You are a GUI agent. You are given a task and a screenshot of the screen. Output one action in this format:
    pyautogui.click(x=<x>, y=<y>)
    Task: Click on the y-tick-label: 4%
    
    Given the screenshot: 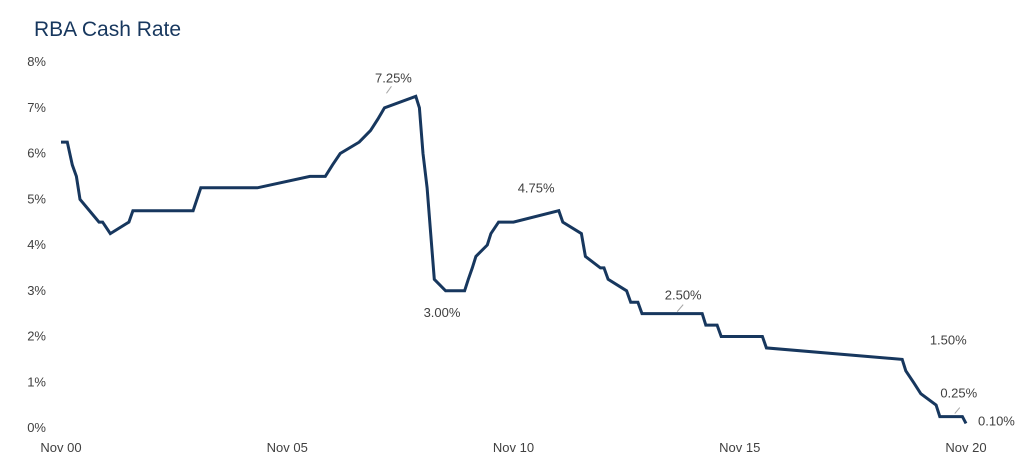 What is the action you would take?
    pyautogui.click(x=36, y=244)
    